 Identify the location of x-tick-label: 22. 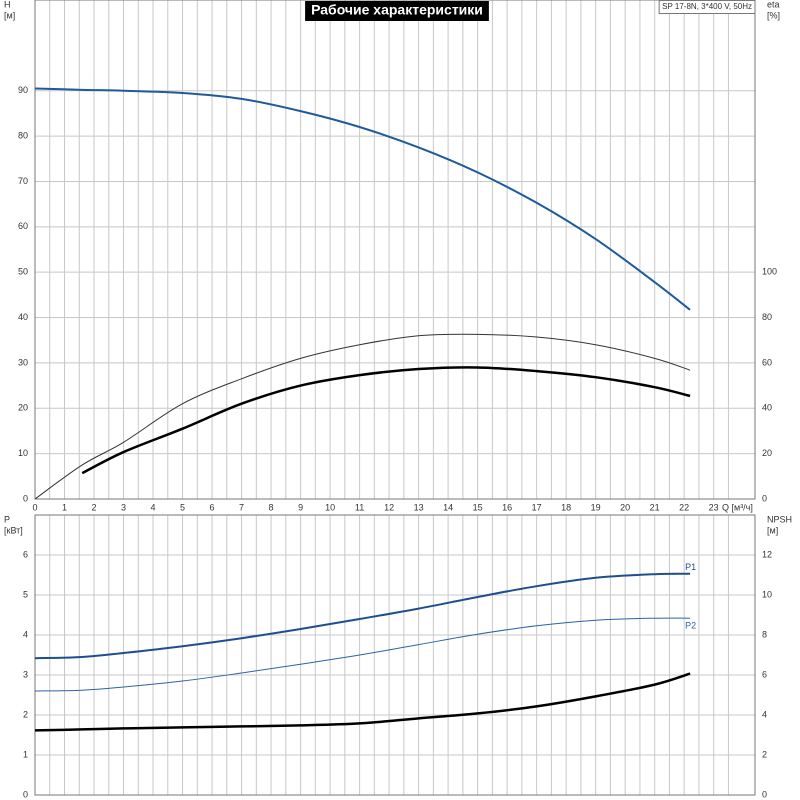
(684, 507).